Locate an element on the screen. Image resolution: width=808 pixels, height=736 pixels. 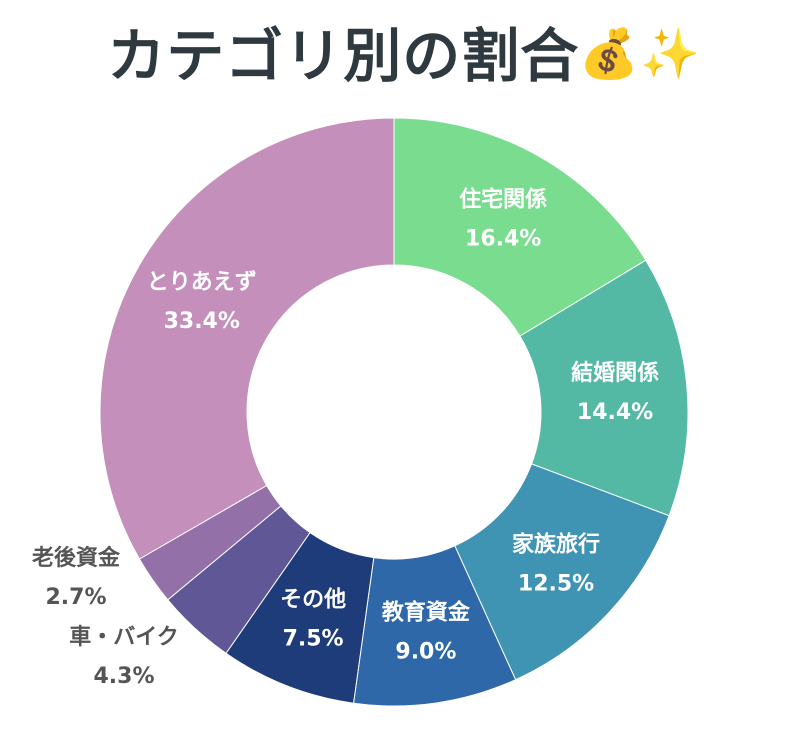
slice-label-name-8: とりあえず is located at coordinates (202, 282).